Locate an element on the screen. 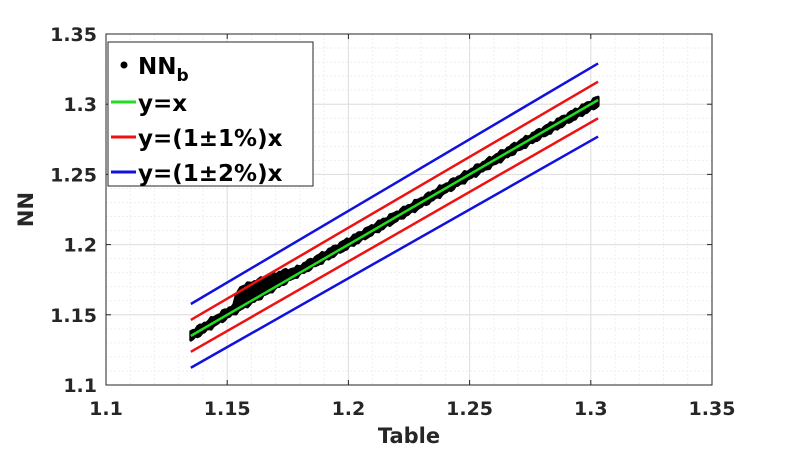 The height and width of the screenshot is (450, 789). legend-item: y=(1±2%)x is located at coordinates (197, 174).